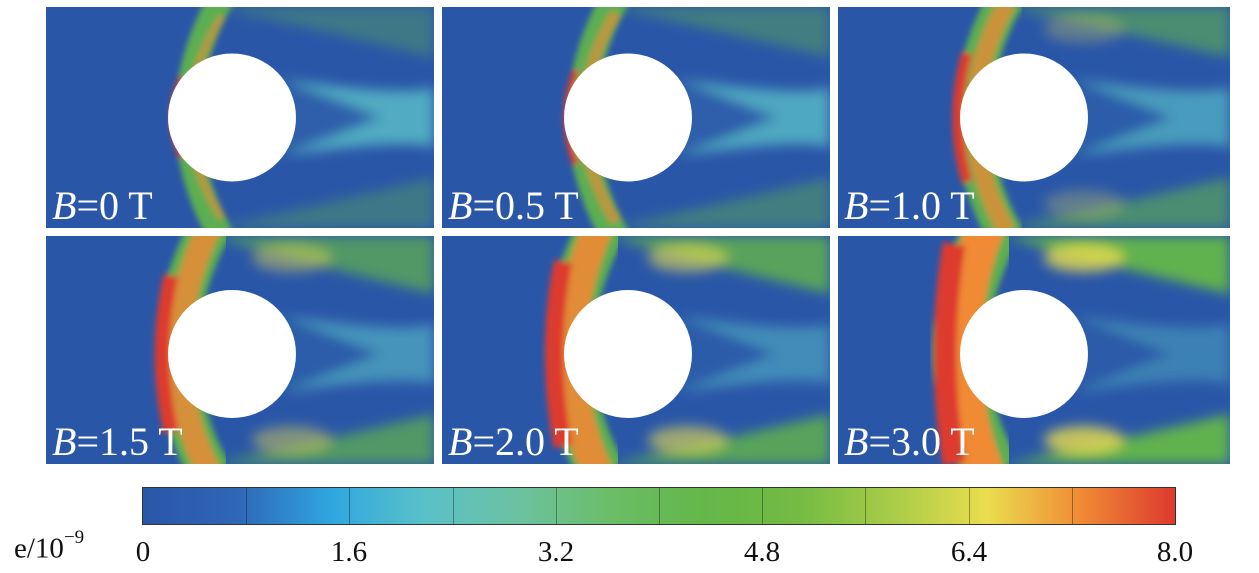 This screenshot has width=1259, height=573. I want to click on panel-b-3-0: B=3.0 T, so click(1034, 350).